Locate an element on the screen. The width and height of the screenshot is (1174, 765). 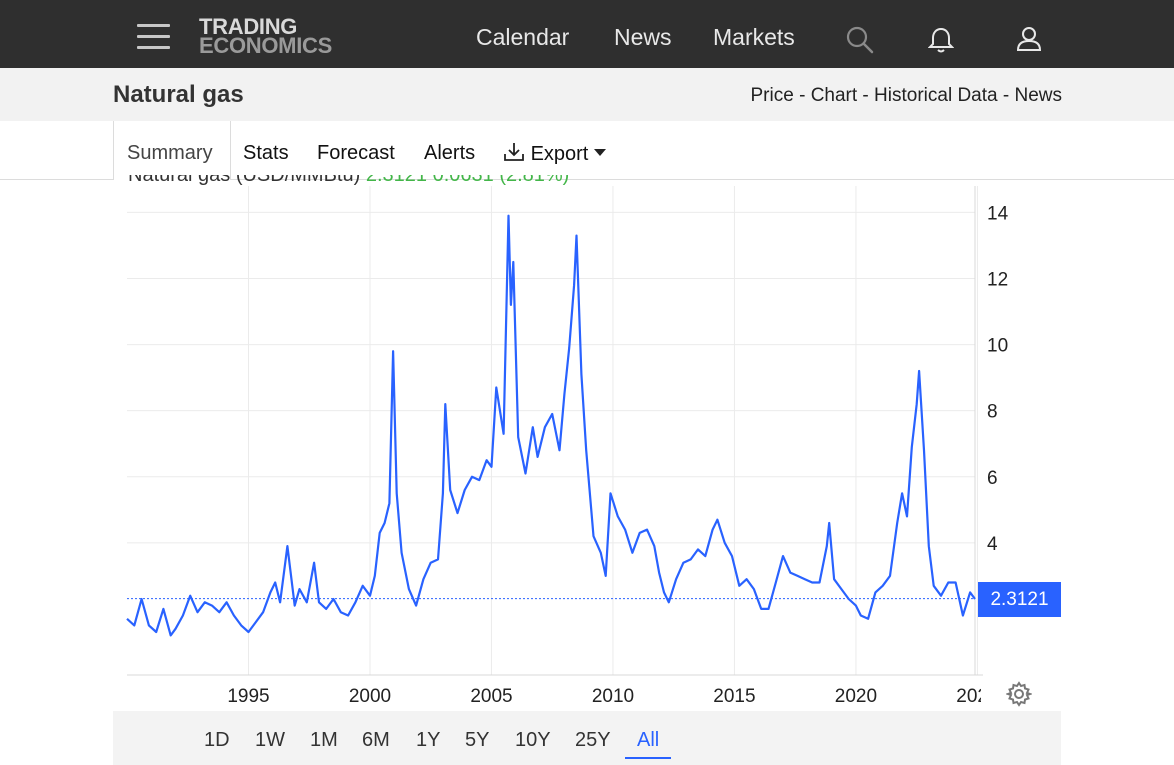
gear-icon is located at coordinates (1019, 694).